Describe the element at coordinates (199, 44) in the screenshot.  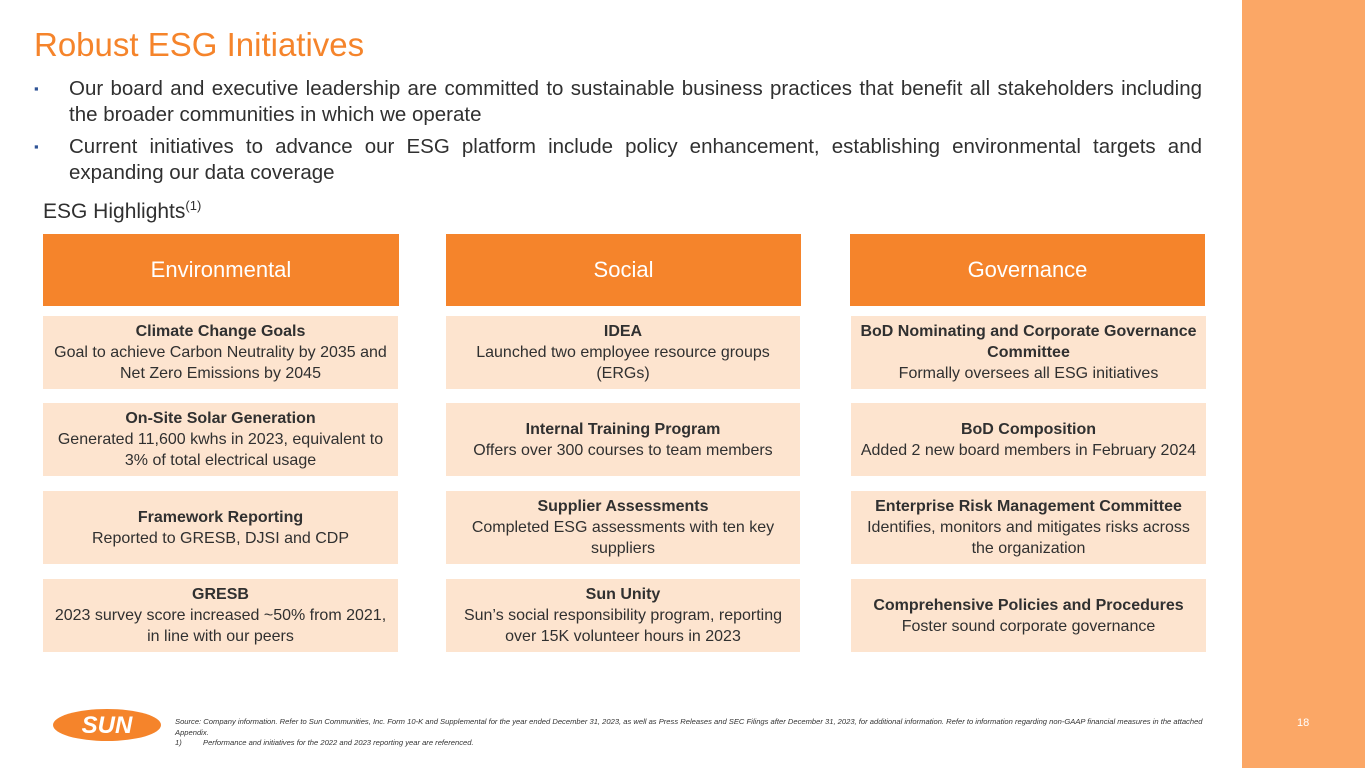
I see `page-title: Robust ESG Initiatives` at that location.